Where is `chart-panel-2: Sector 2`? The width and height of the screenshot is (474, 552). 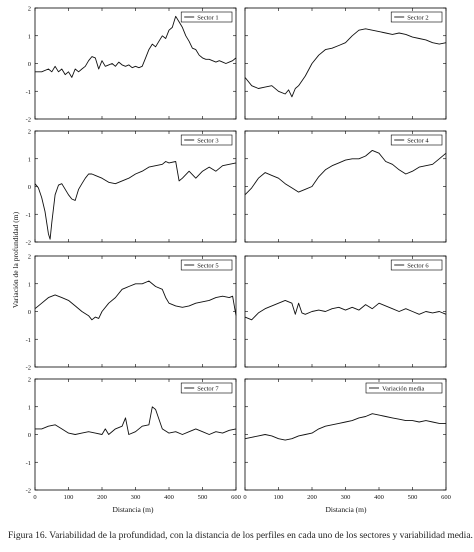
chart-panel-2: Sector 2 is located at coordinates (345, 63).